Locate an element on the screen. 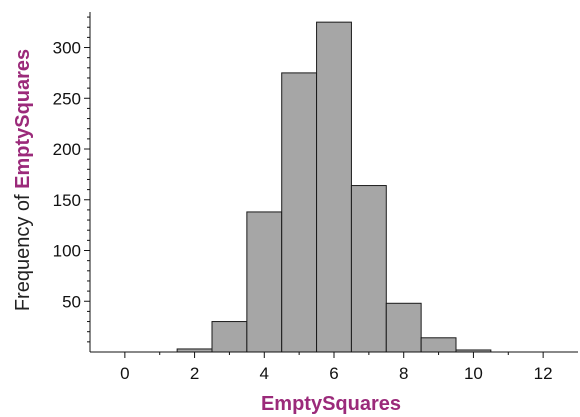 The image size is (580, 417). y-axis-title-variable: EmptySquares is located at coordinates (23, 119).